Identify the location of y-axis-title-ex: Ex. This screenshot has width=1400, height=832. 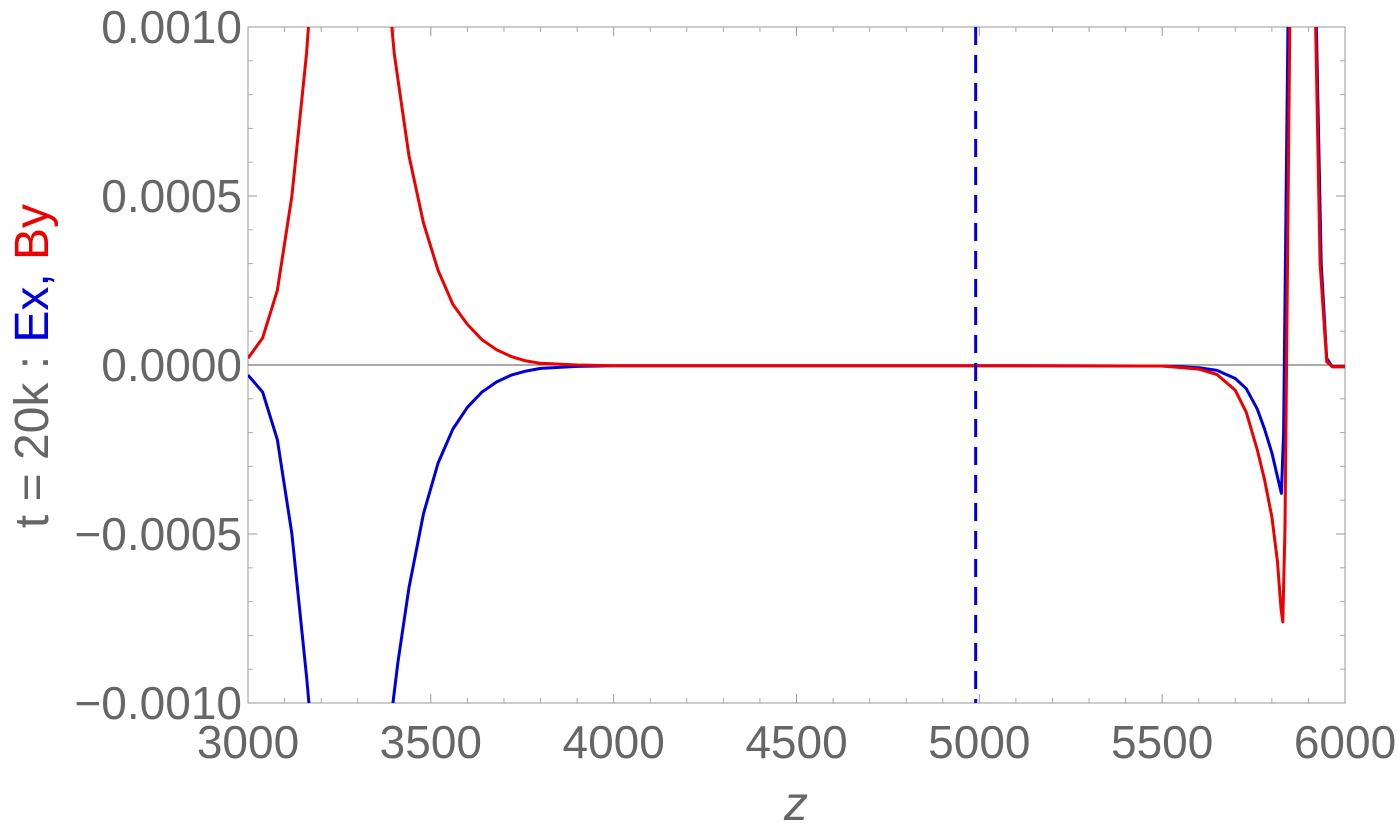
(32, 315).